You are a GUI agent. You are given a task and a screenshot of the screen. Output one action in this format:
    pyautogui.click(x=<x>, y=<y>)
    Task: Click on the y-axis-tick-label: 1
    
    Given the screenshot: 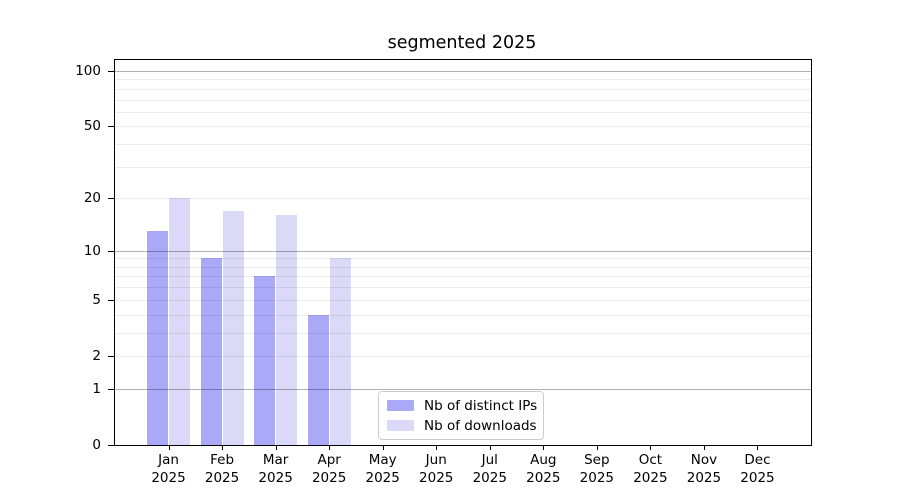 What is the action you would take?
    pyautogui.click(x=96, y=388)
    